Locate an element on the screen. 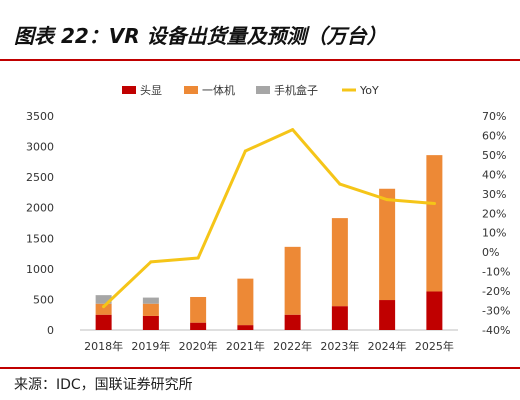 The height and width of the screenshot is (400, 520). legend-swatch-手机盒子 is located at coordinates (263, 90).